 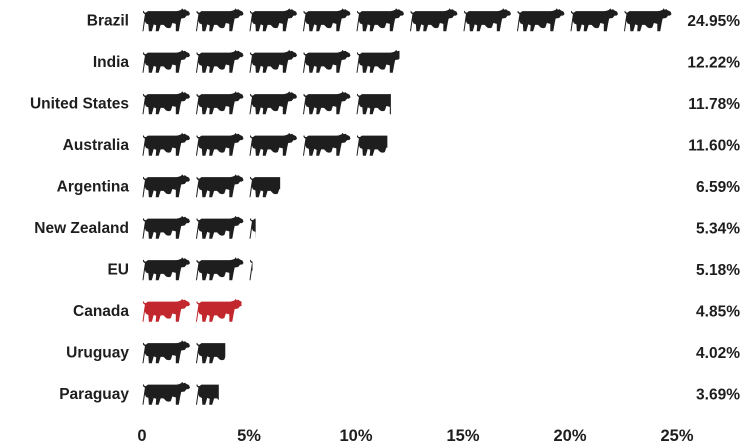 What do you see at coordinates (718, 229) in the screenshot?
I see `value-label: 5.34%` at bounding box center [718, 229].